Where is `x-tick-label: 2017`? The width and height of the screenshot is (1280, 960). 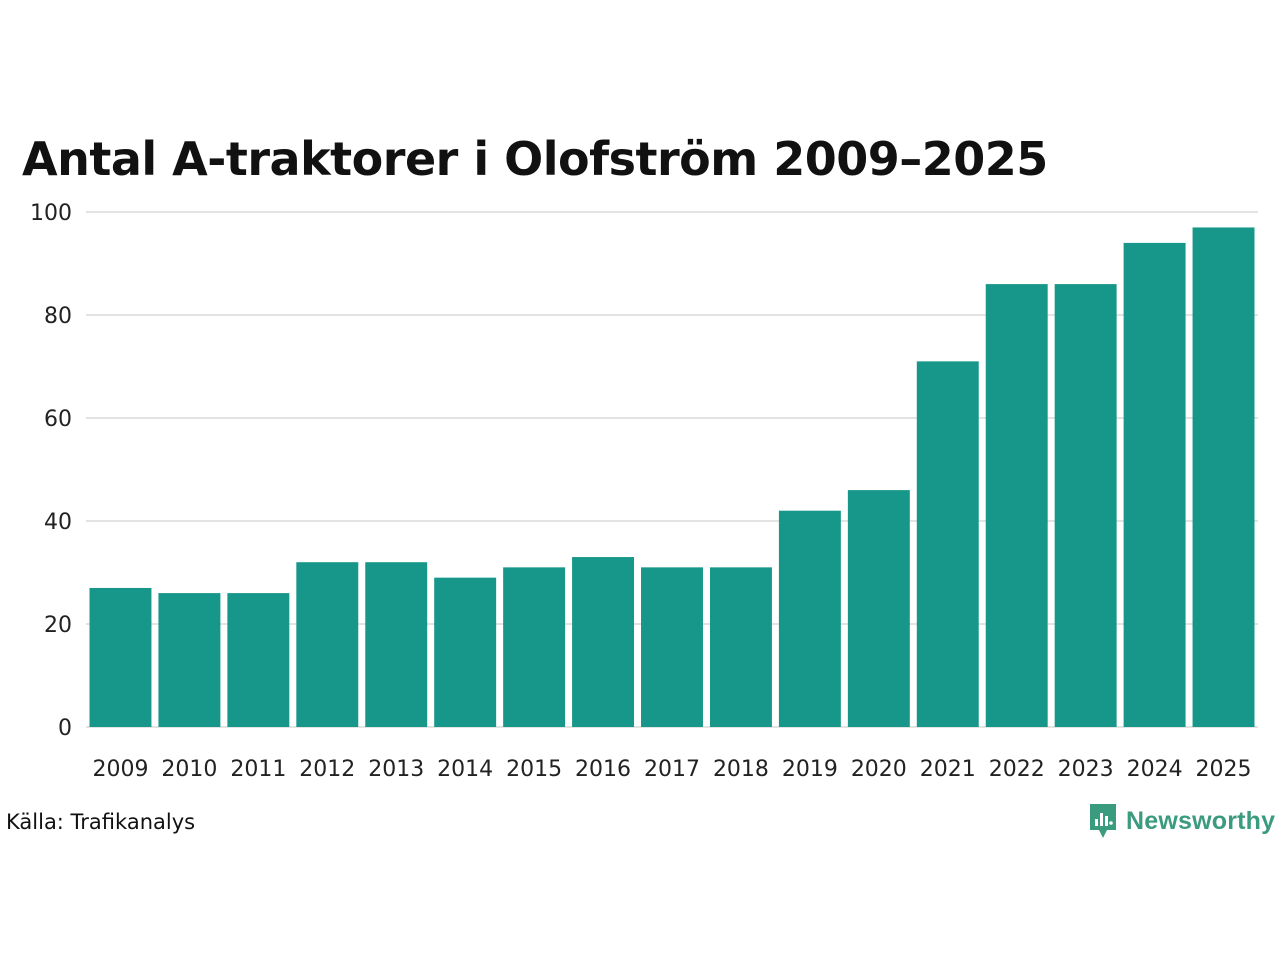
x-tick-label: 2017 is located at coordinates (672, 769).